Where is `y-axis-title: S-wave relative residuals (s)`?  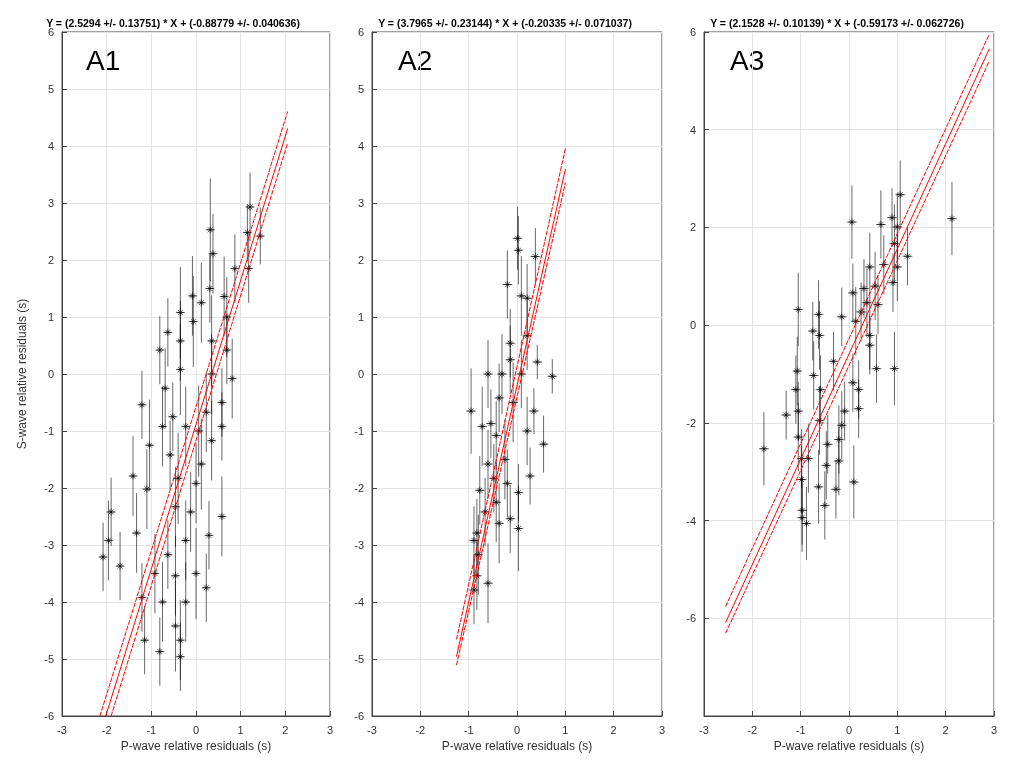
y-axis-title: S-wave relative residuals (s) is located at coordinates (22, 374).